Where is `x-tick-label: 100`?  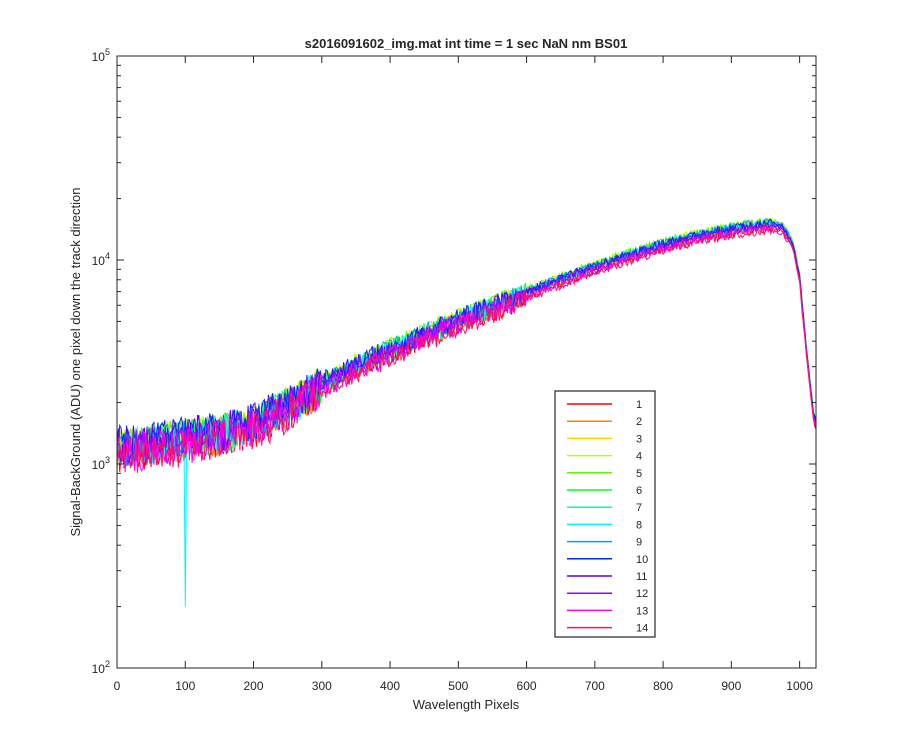 x-tick-label: 100 is located at coordinates (185, 686).